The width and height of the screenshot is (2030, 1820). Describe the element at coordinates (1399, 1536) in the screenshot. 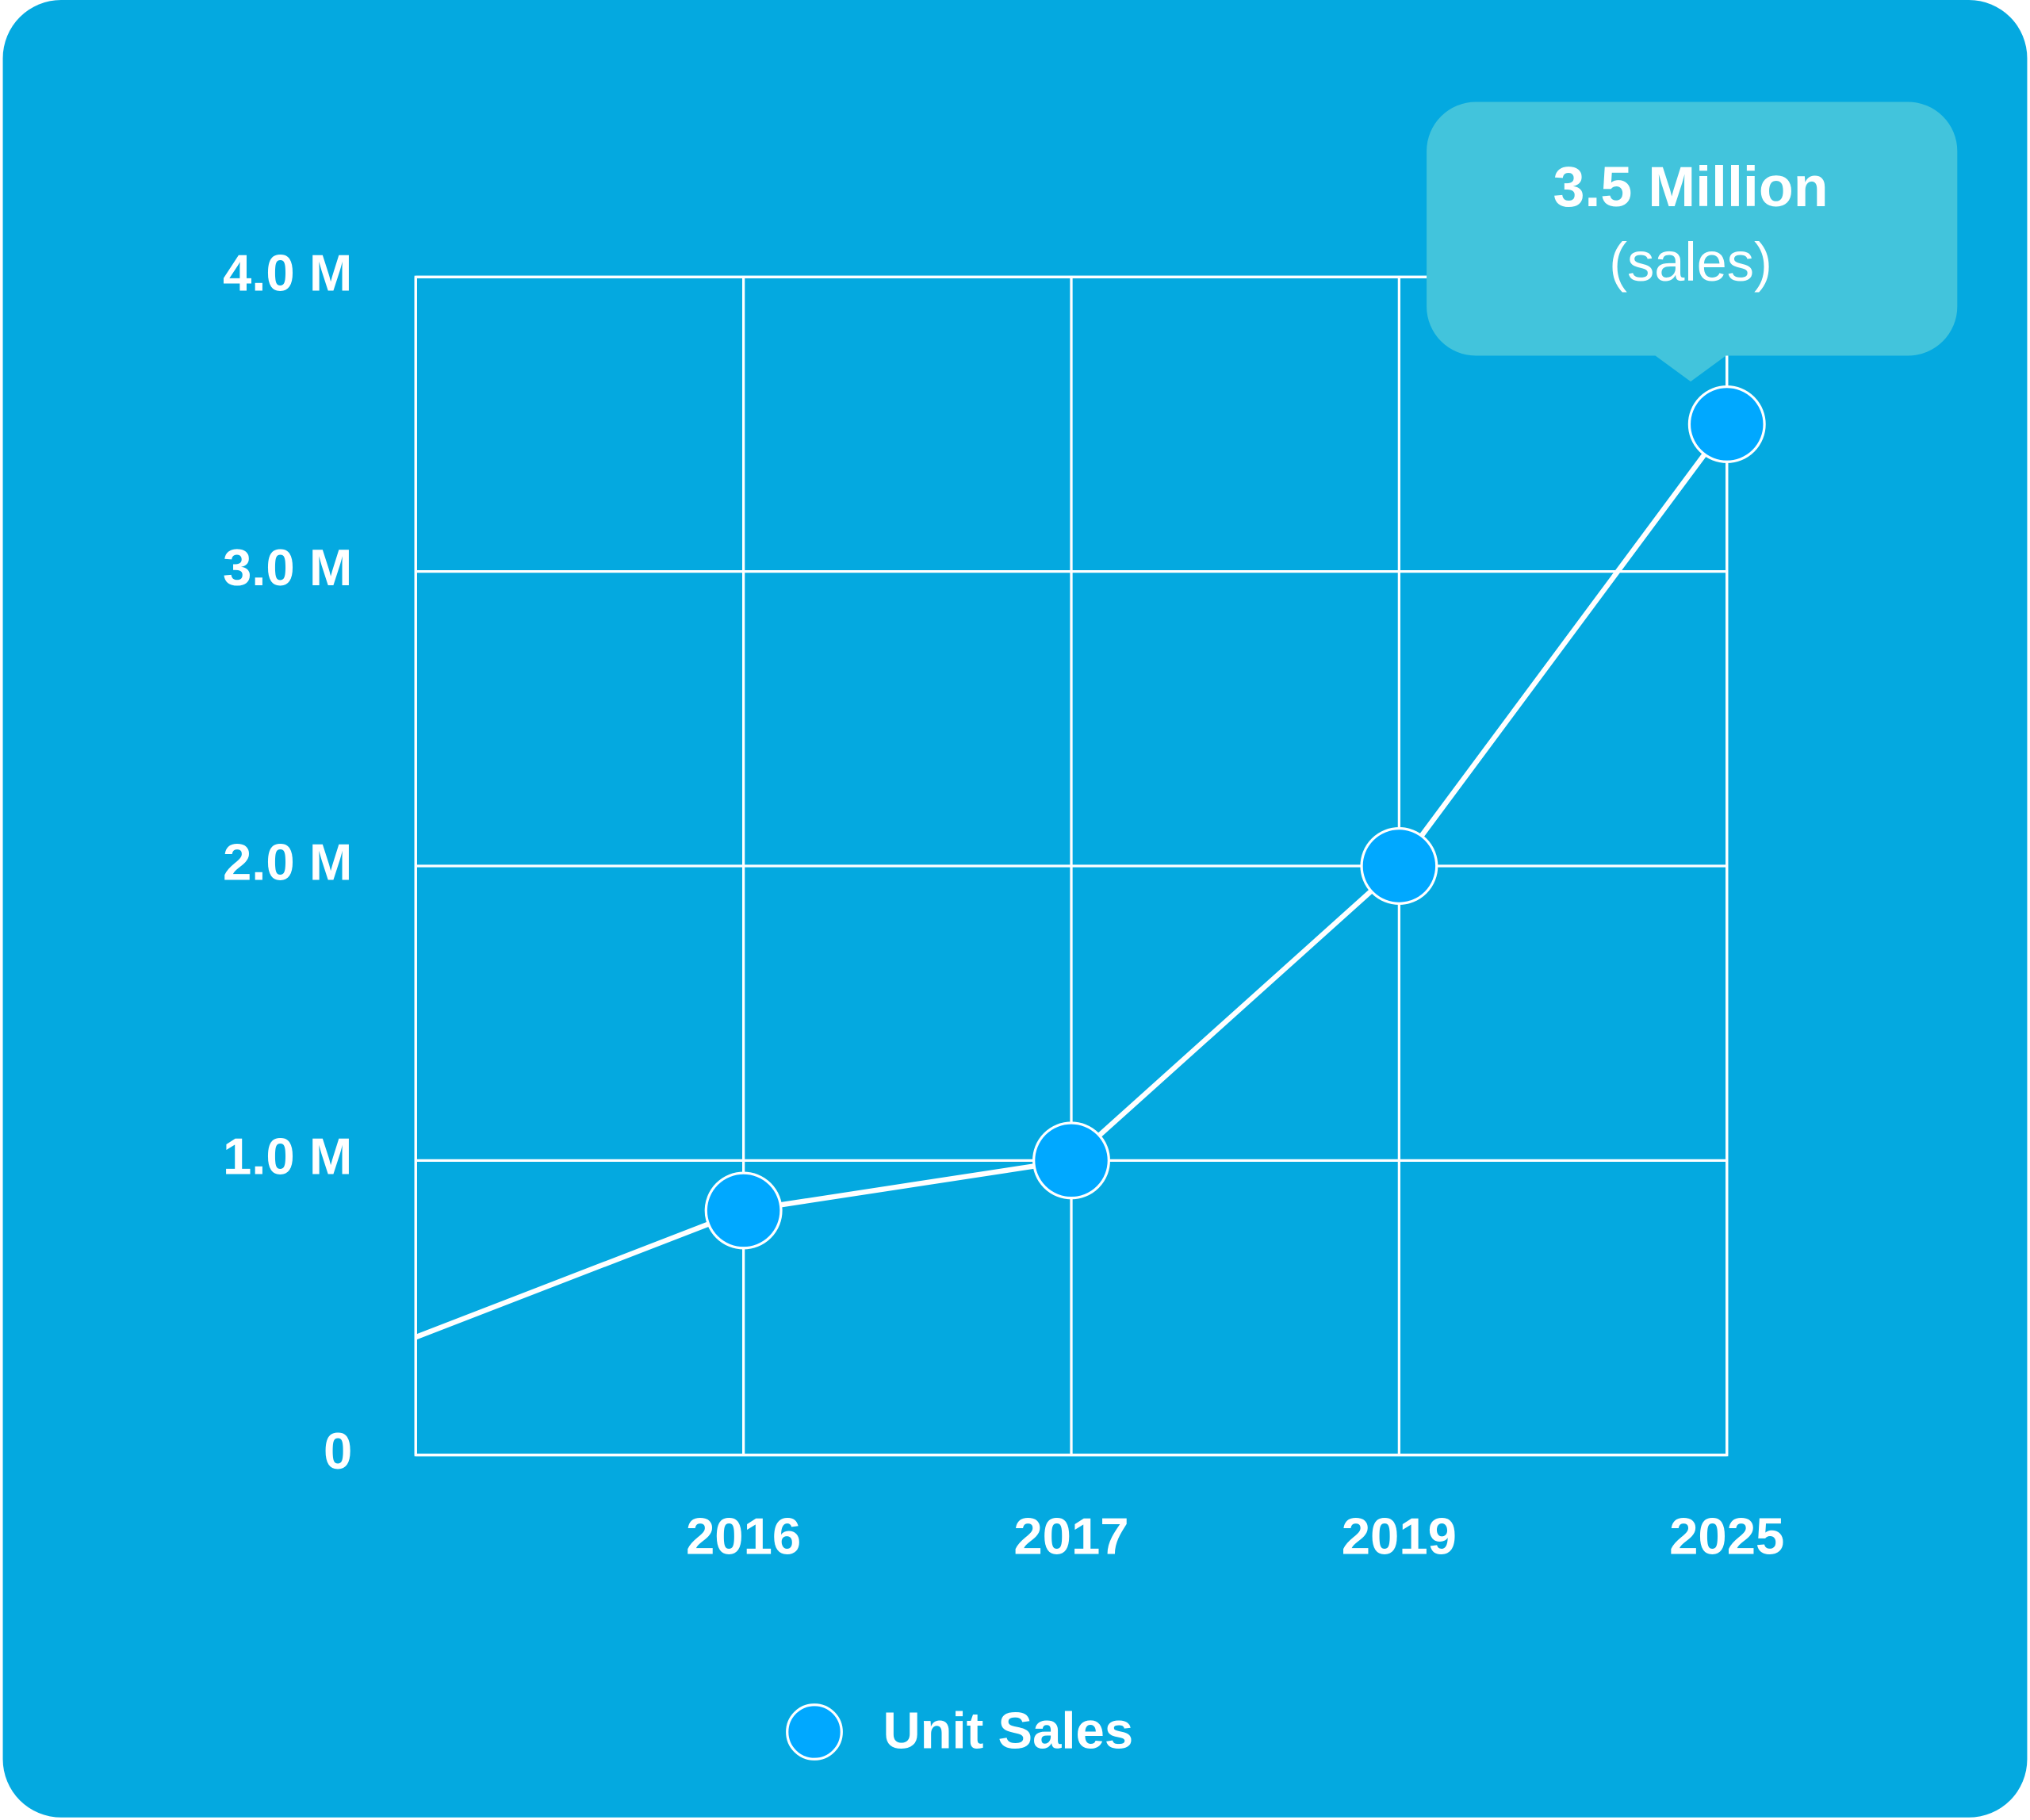

I see `x-tick-label: 2019` at that location.